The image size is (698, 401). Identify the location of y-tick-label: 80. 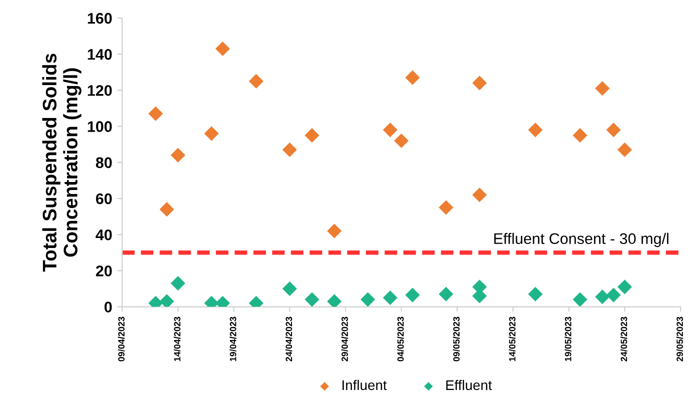
(104, 162).